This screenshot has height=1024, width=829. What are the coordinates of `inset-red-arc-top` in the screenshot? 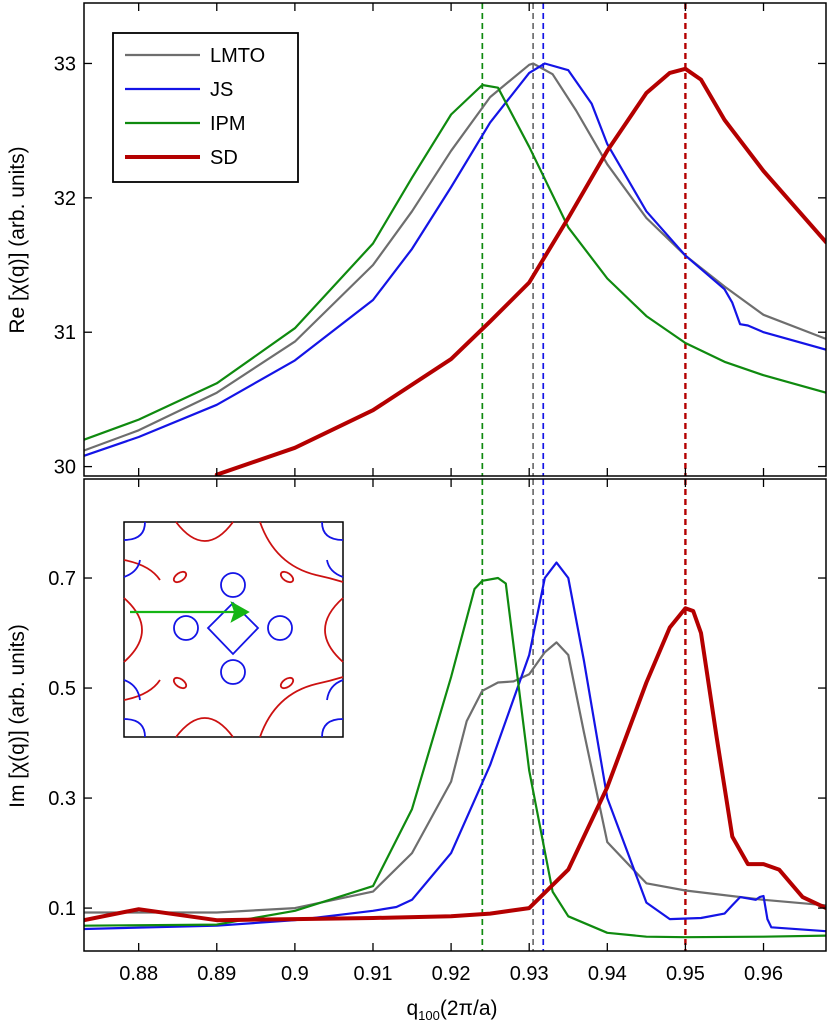 It's located at (204, 531).